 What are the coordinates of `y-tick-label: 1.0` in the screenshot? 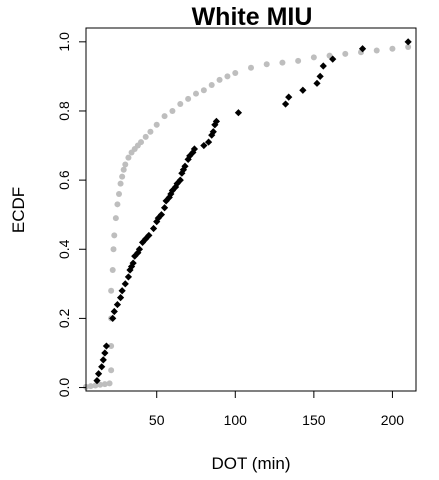 It's located at (64, 42).